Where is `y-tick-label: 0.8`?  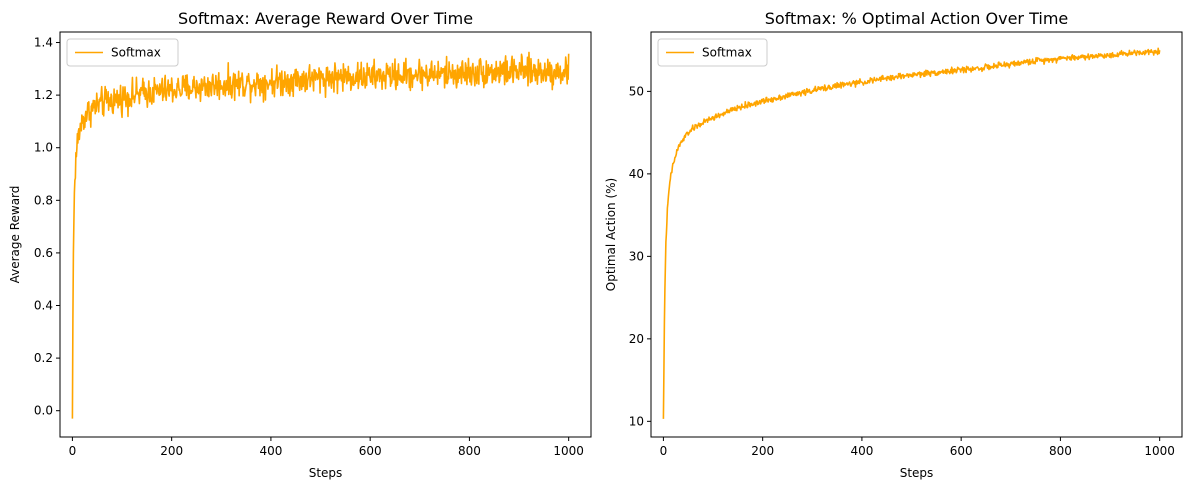 y-tick-label: 0.8 is located at coordinates (43, 200).